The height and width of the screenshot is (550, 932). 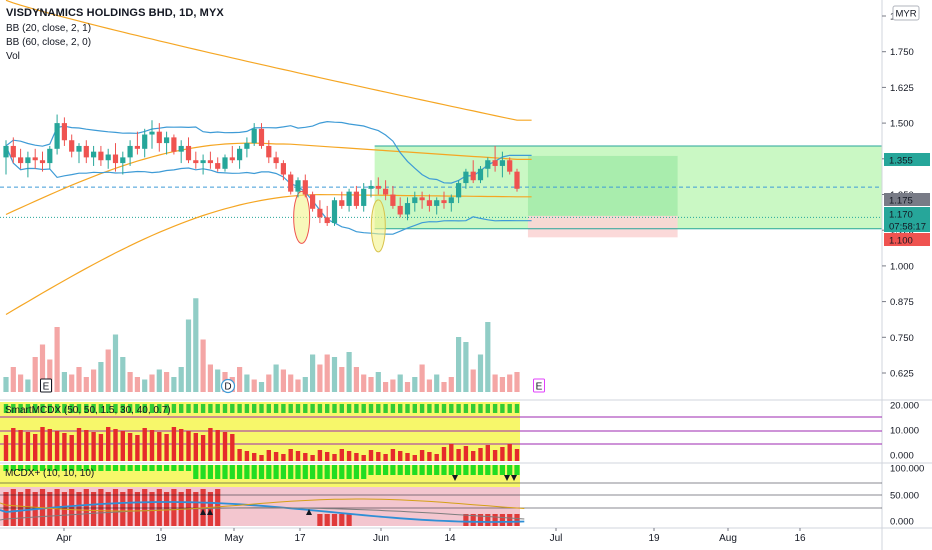 I want to click on time-axis-label: 19, so click(x=654, y=538).